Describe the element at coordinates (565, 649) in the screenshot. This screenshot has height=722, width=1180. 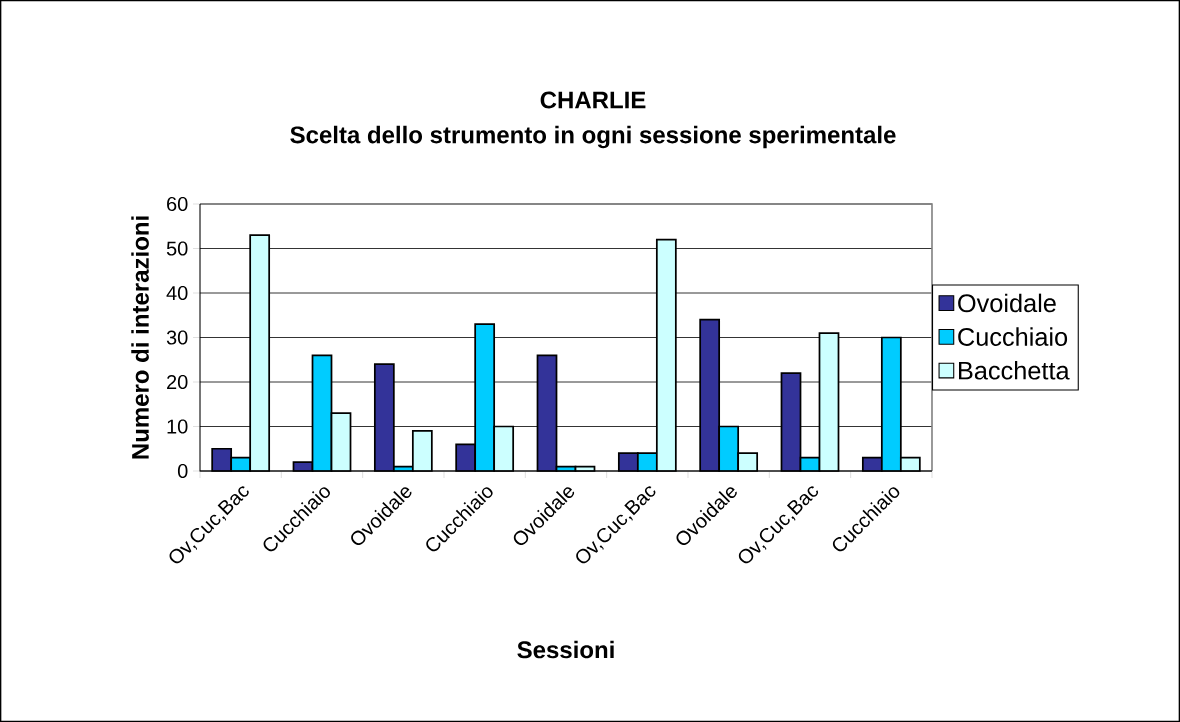
I see `x-axis-title: Sessioni` at that location.